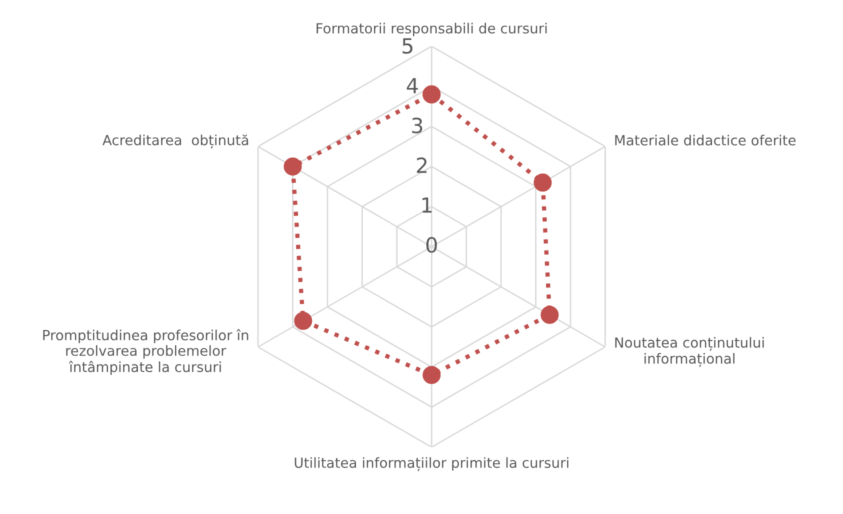  Describe the element at coordinates (689, 352) in the screenshot. I see `spoke-label: Noutatea conținutului informațional` at that location.